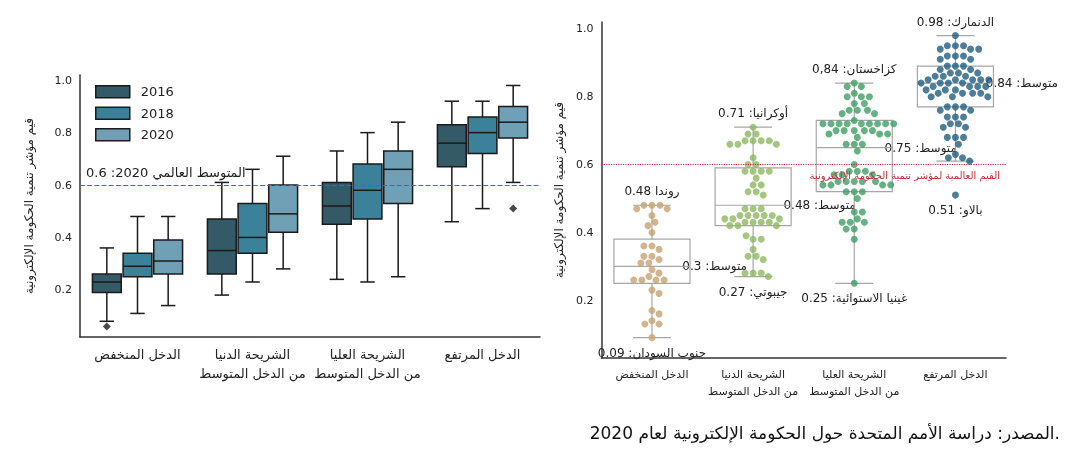 The image size is (1068, 455). I want to click on annotation: أوكرانيا: 0.71, so click(753, 113).